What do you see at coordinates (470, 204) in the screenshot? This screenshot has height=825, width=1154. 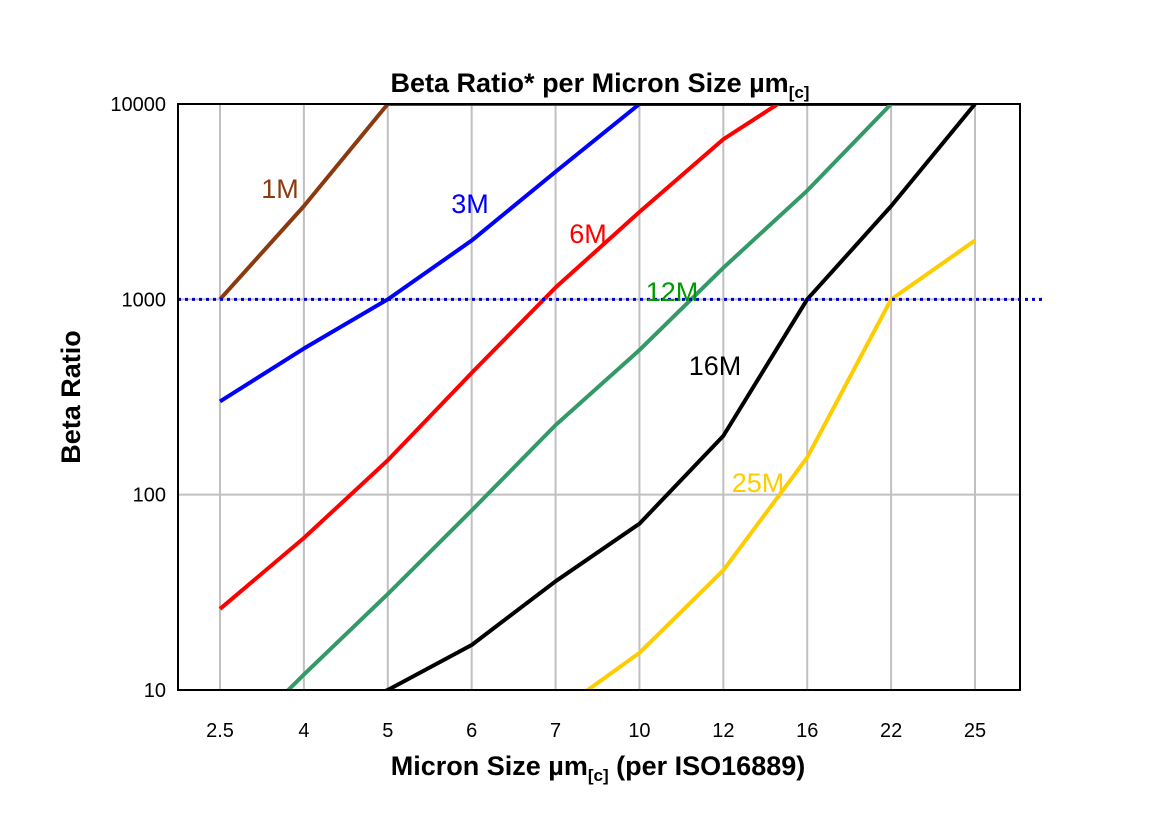 I see `series-label-3M: 3M` at bounding box center [470, 204].